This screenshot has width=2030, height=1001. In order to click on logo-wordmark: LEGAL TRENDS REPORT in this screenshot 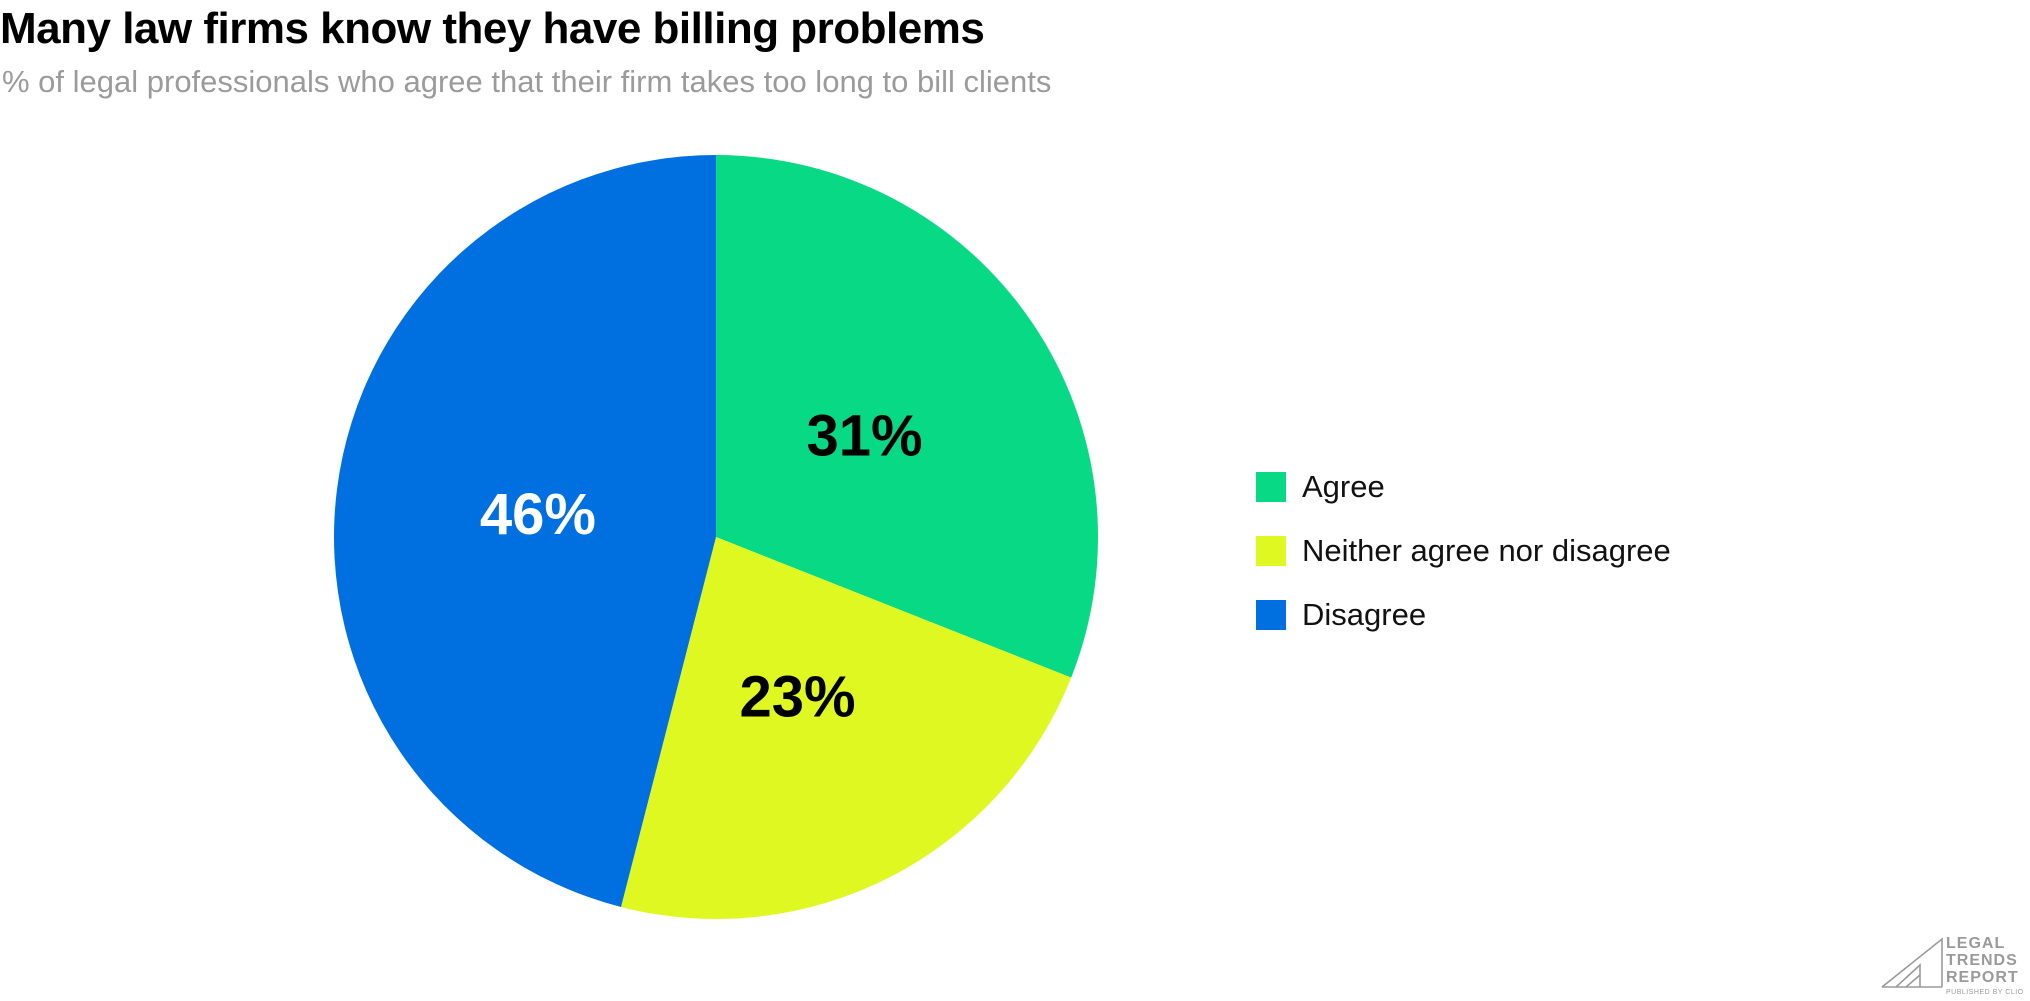, I will do `click(1982, 960)`.